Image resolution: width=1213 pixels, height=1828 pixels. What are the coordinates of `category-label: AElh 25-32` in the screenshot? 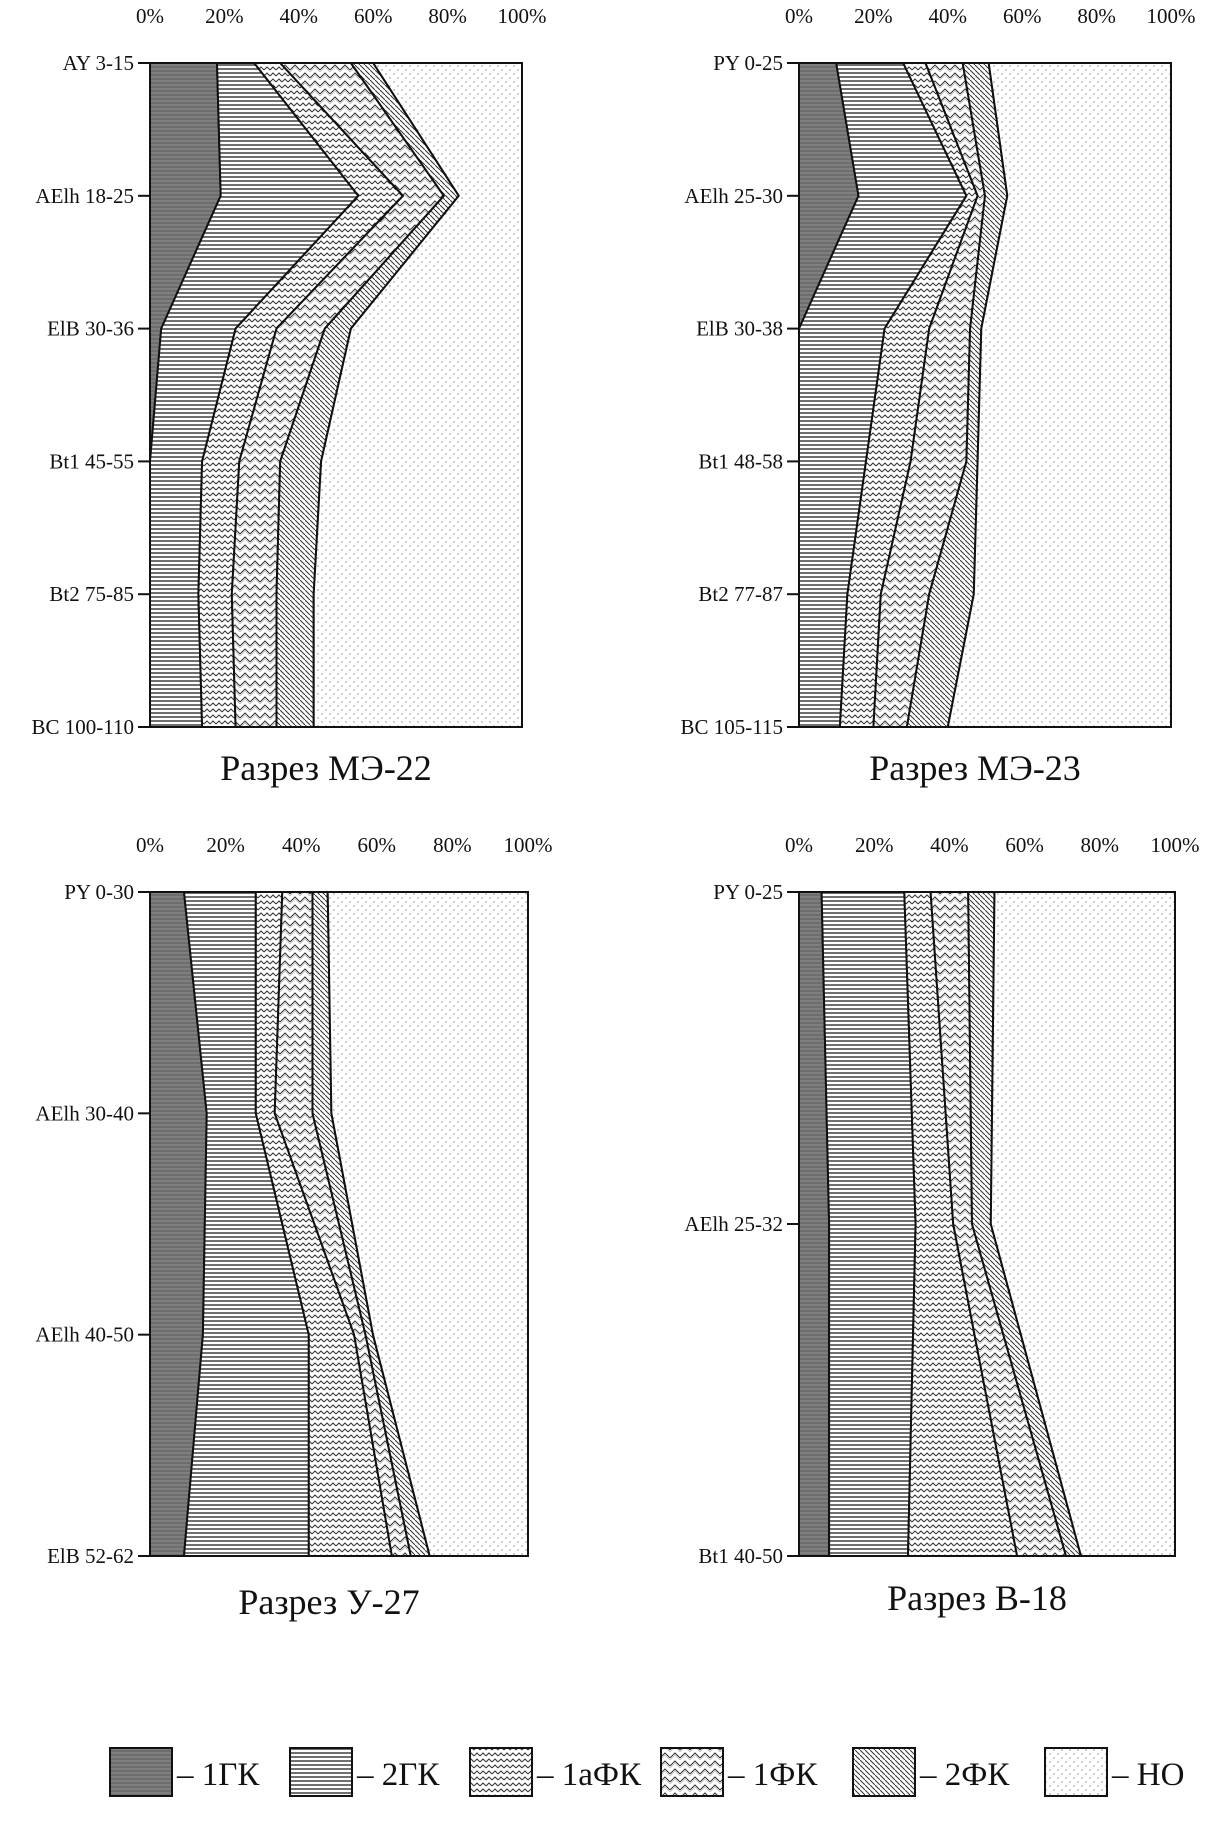 It's located at (733, 1224).